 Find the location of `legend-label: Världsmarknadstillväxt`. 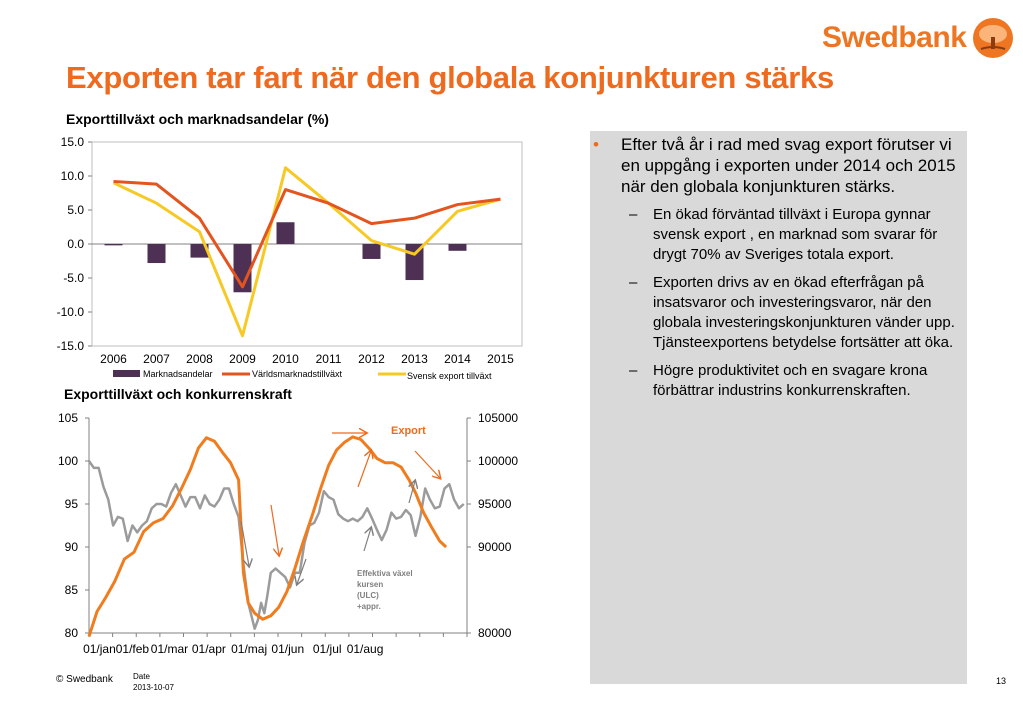

legend-label: Världsmarknadstillväxt is located at coordinates (297, 374).